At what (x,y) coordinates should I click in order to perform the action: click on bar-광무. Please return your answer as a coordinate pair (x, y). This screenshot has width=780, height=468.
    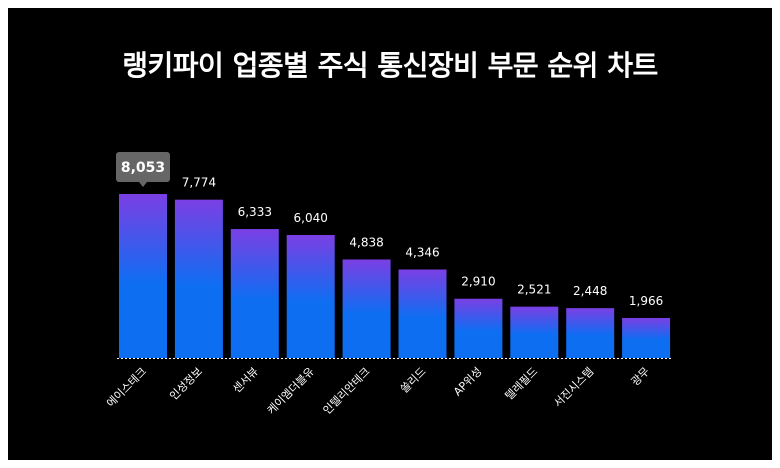
    Looking at the image, I should click on (646, 337).